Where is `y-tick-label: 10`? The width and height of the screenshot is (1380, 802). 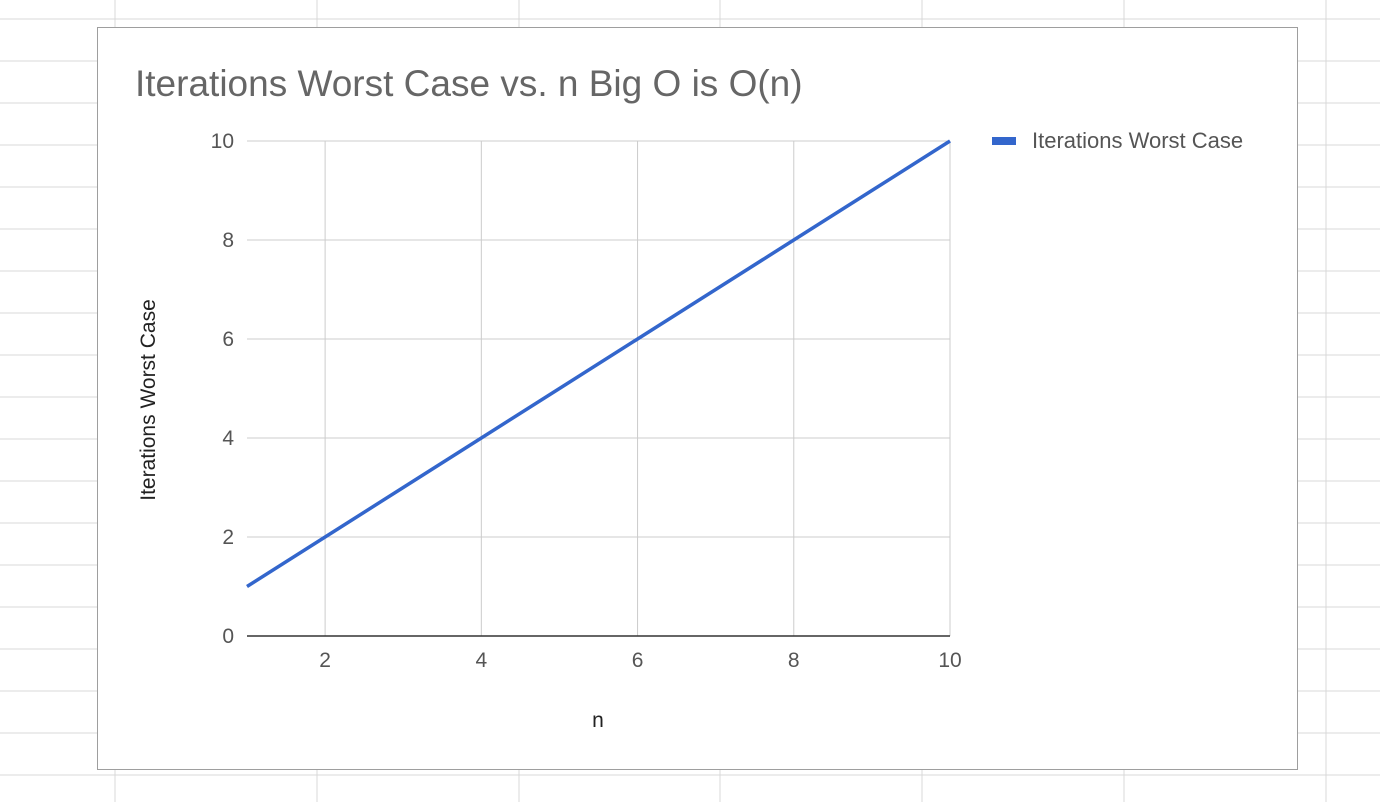
y-tick-label: 10 is located at coordinates (222, 141).